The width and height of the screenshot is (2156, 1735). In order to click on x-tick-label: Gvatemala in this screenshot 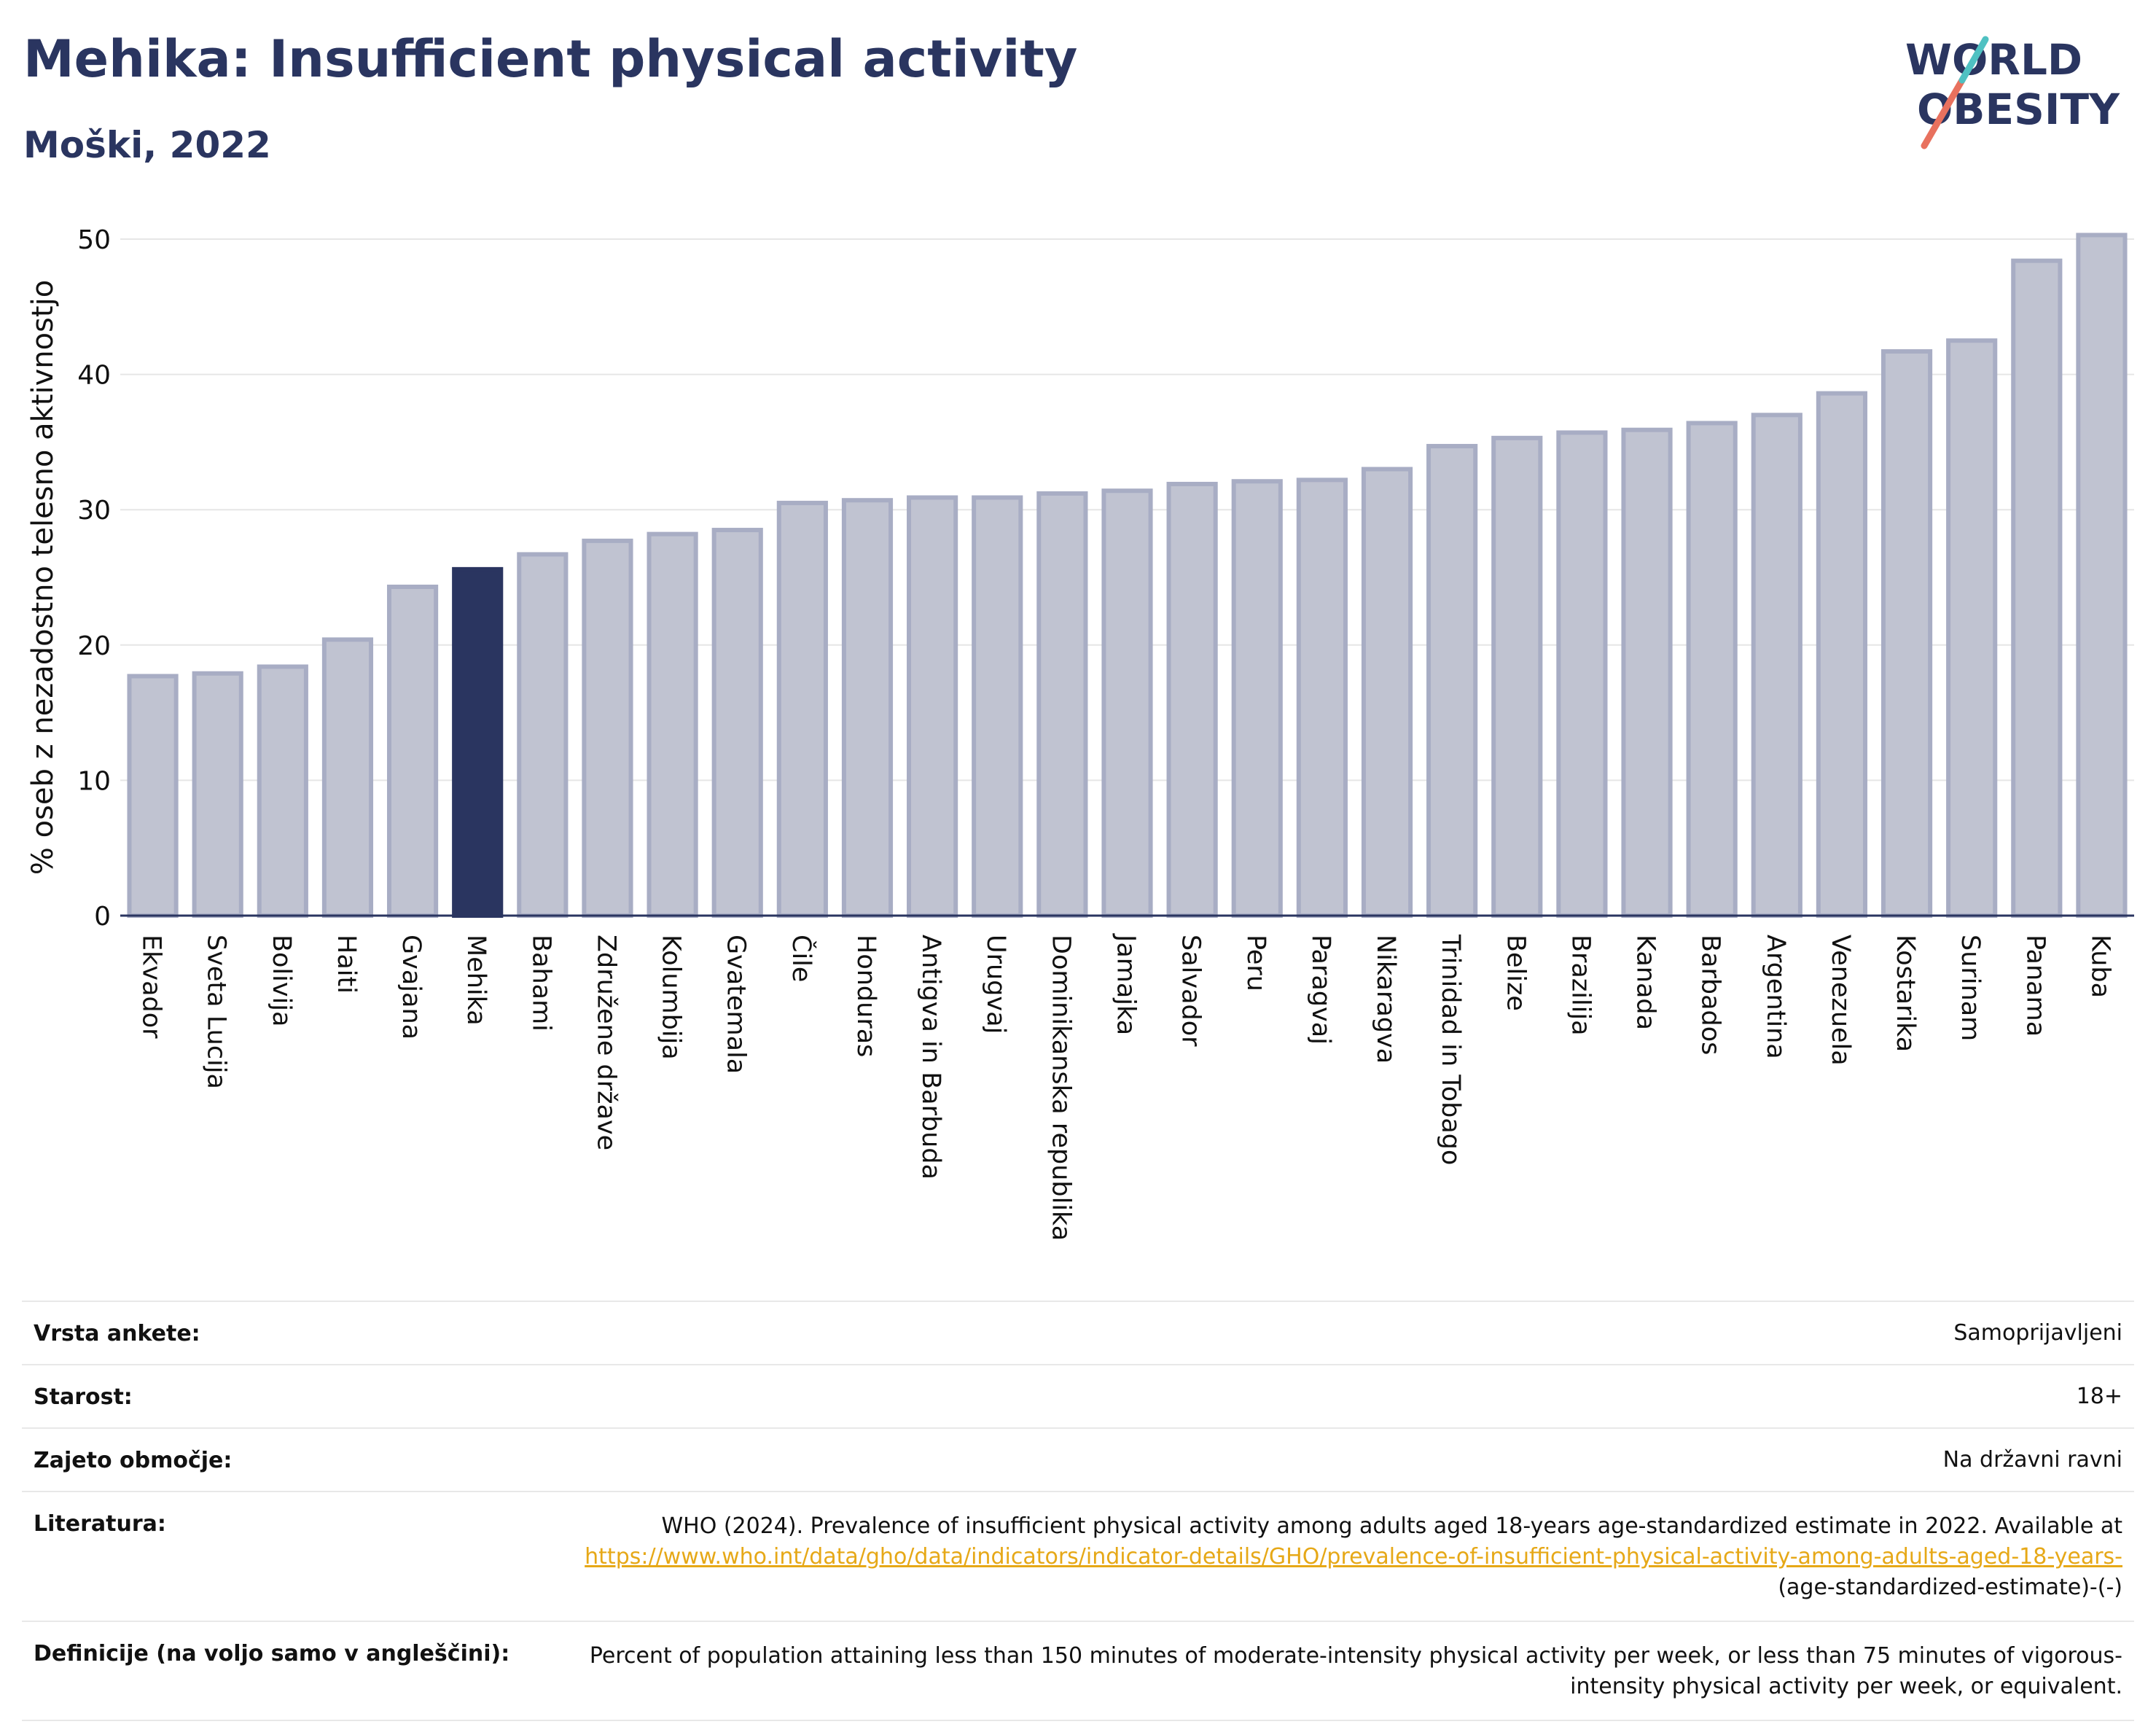, I will do `click(736, 1005)`.